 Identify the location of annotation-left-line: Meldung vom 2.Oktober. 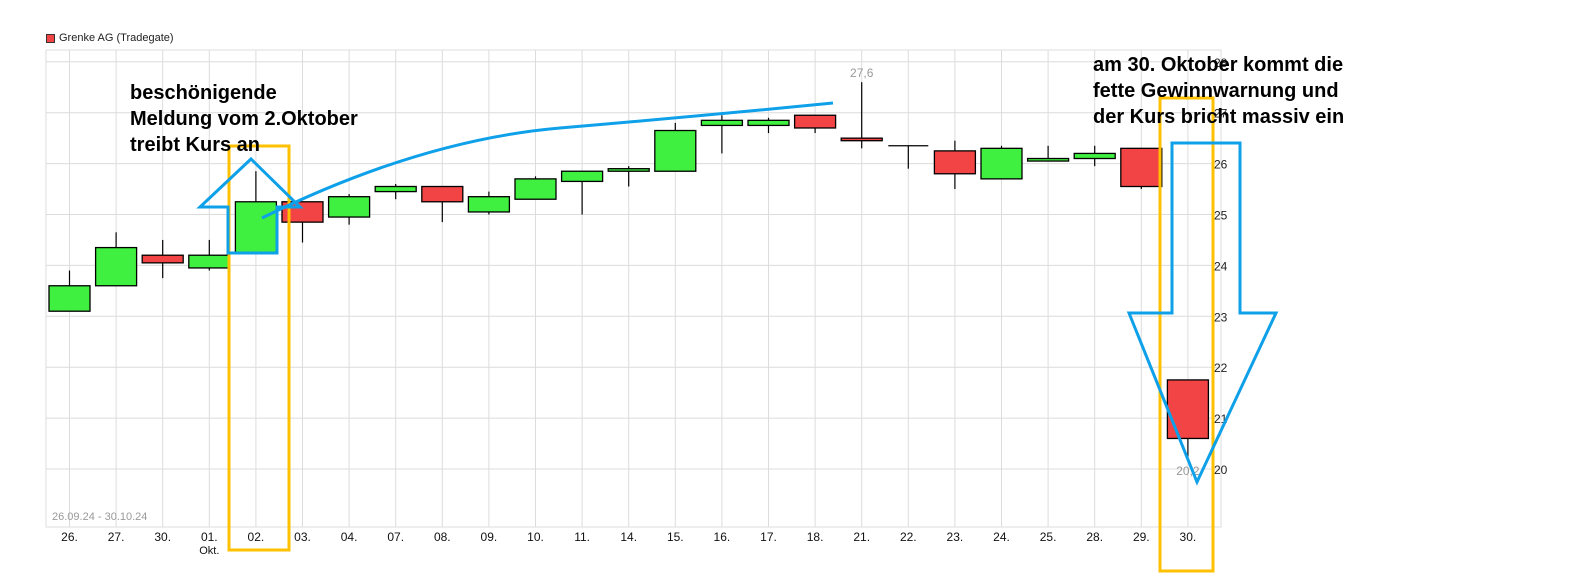
(244, 119).